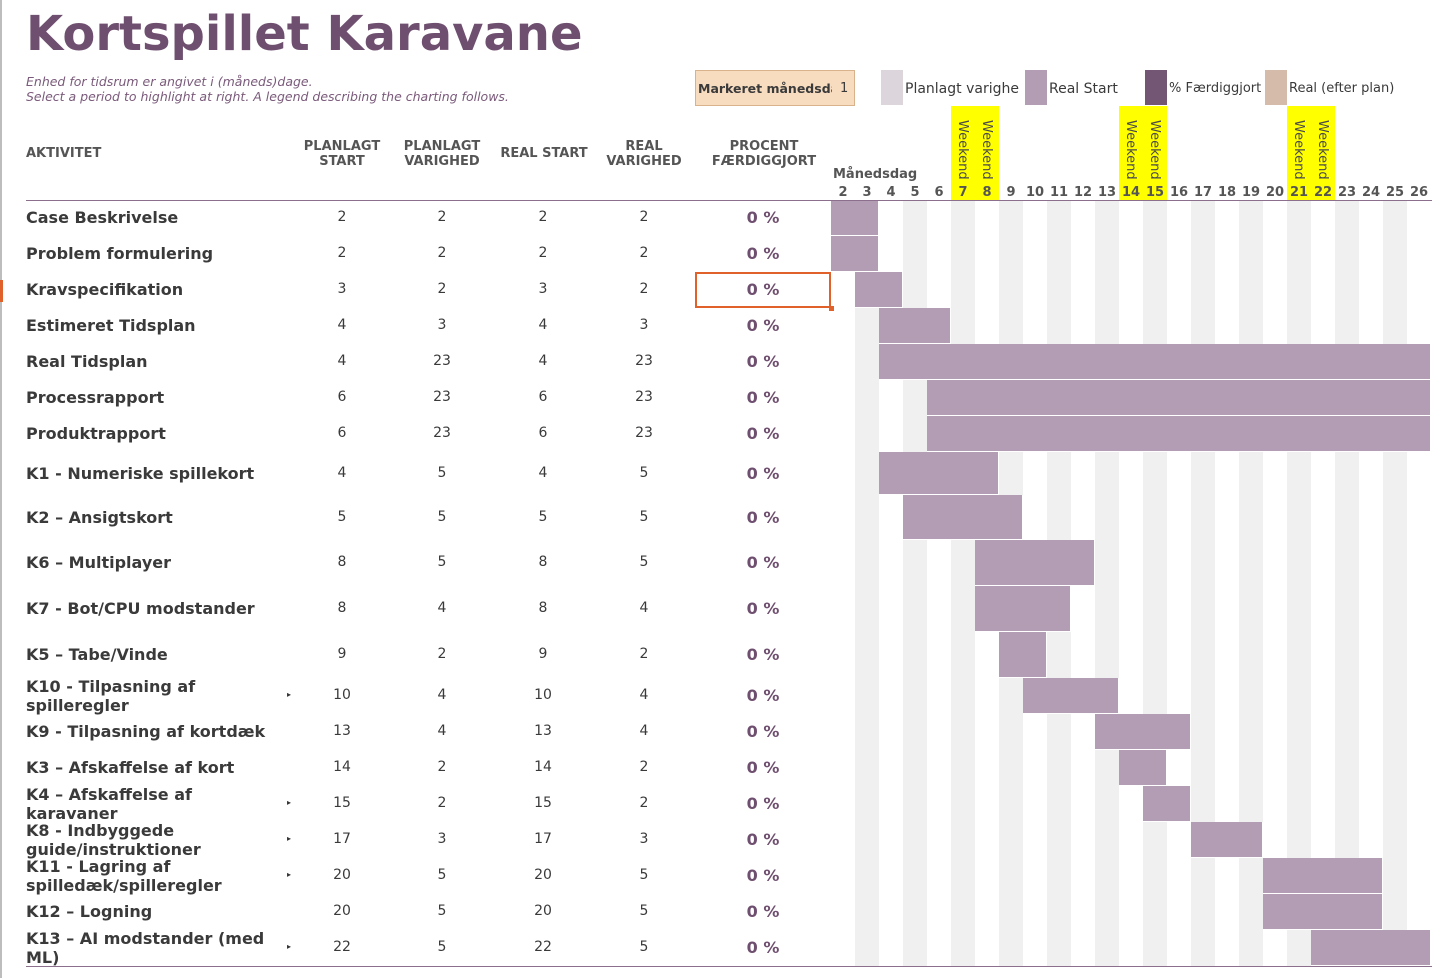 Image resolution: width=1443 pixels, height=978 pixels. Describe the element at coordinates (831, 308) in the screenshot. I see `fill-handle` at that location.